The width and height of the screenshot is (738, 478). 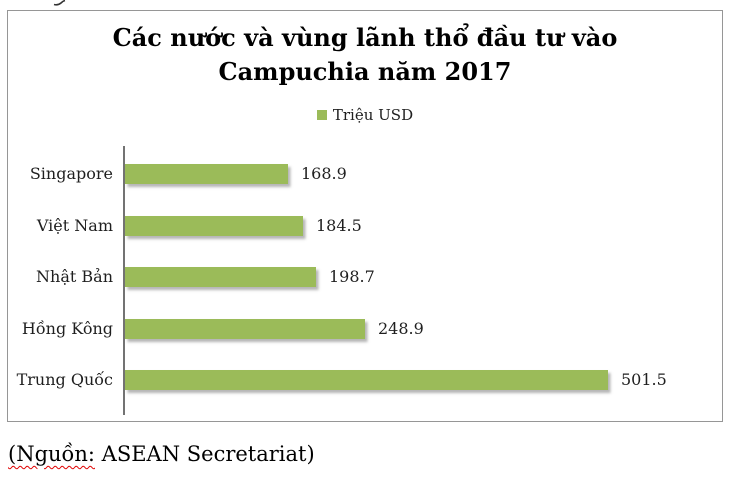 I want to click on chart-title-line2: Campuchia năm 2017, so click(x=365, y=71).